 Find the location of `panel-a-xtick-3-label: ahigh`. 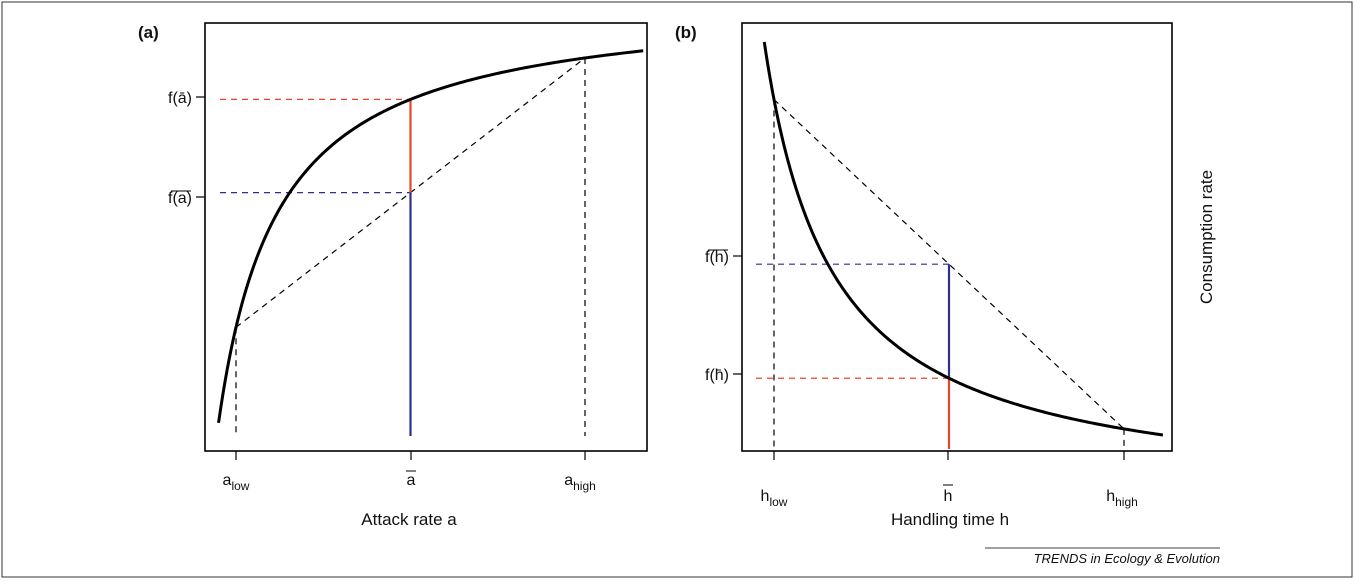

panel-a-xtick-3-label: ahigh is located at coordinates (580, 482).